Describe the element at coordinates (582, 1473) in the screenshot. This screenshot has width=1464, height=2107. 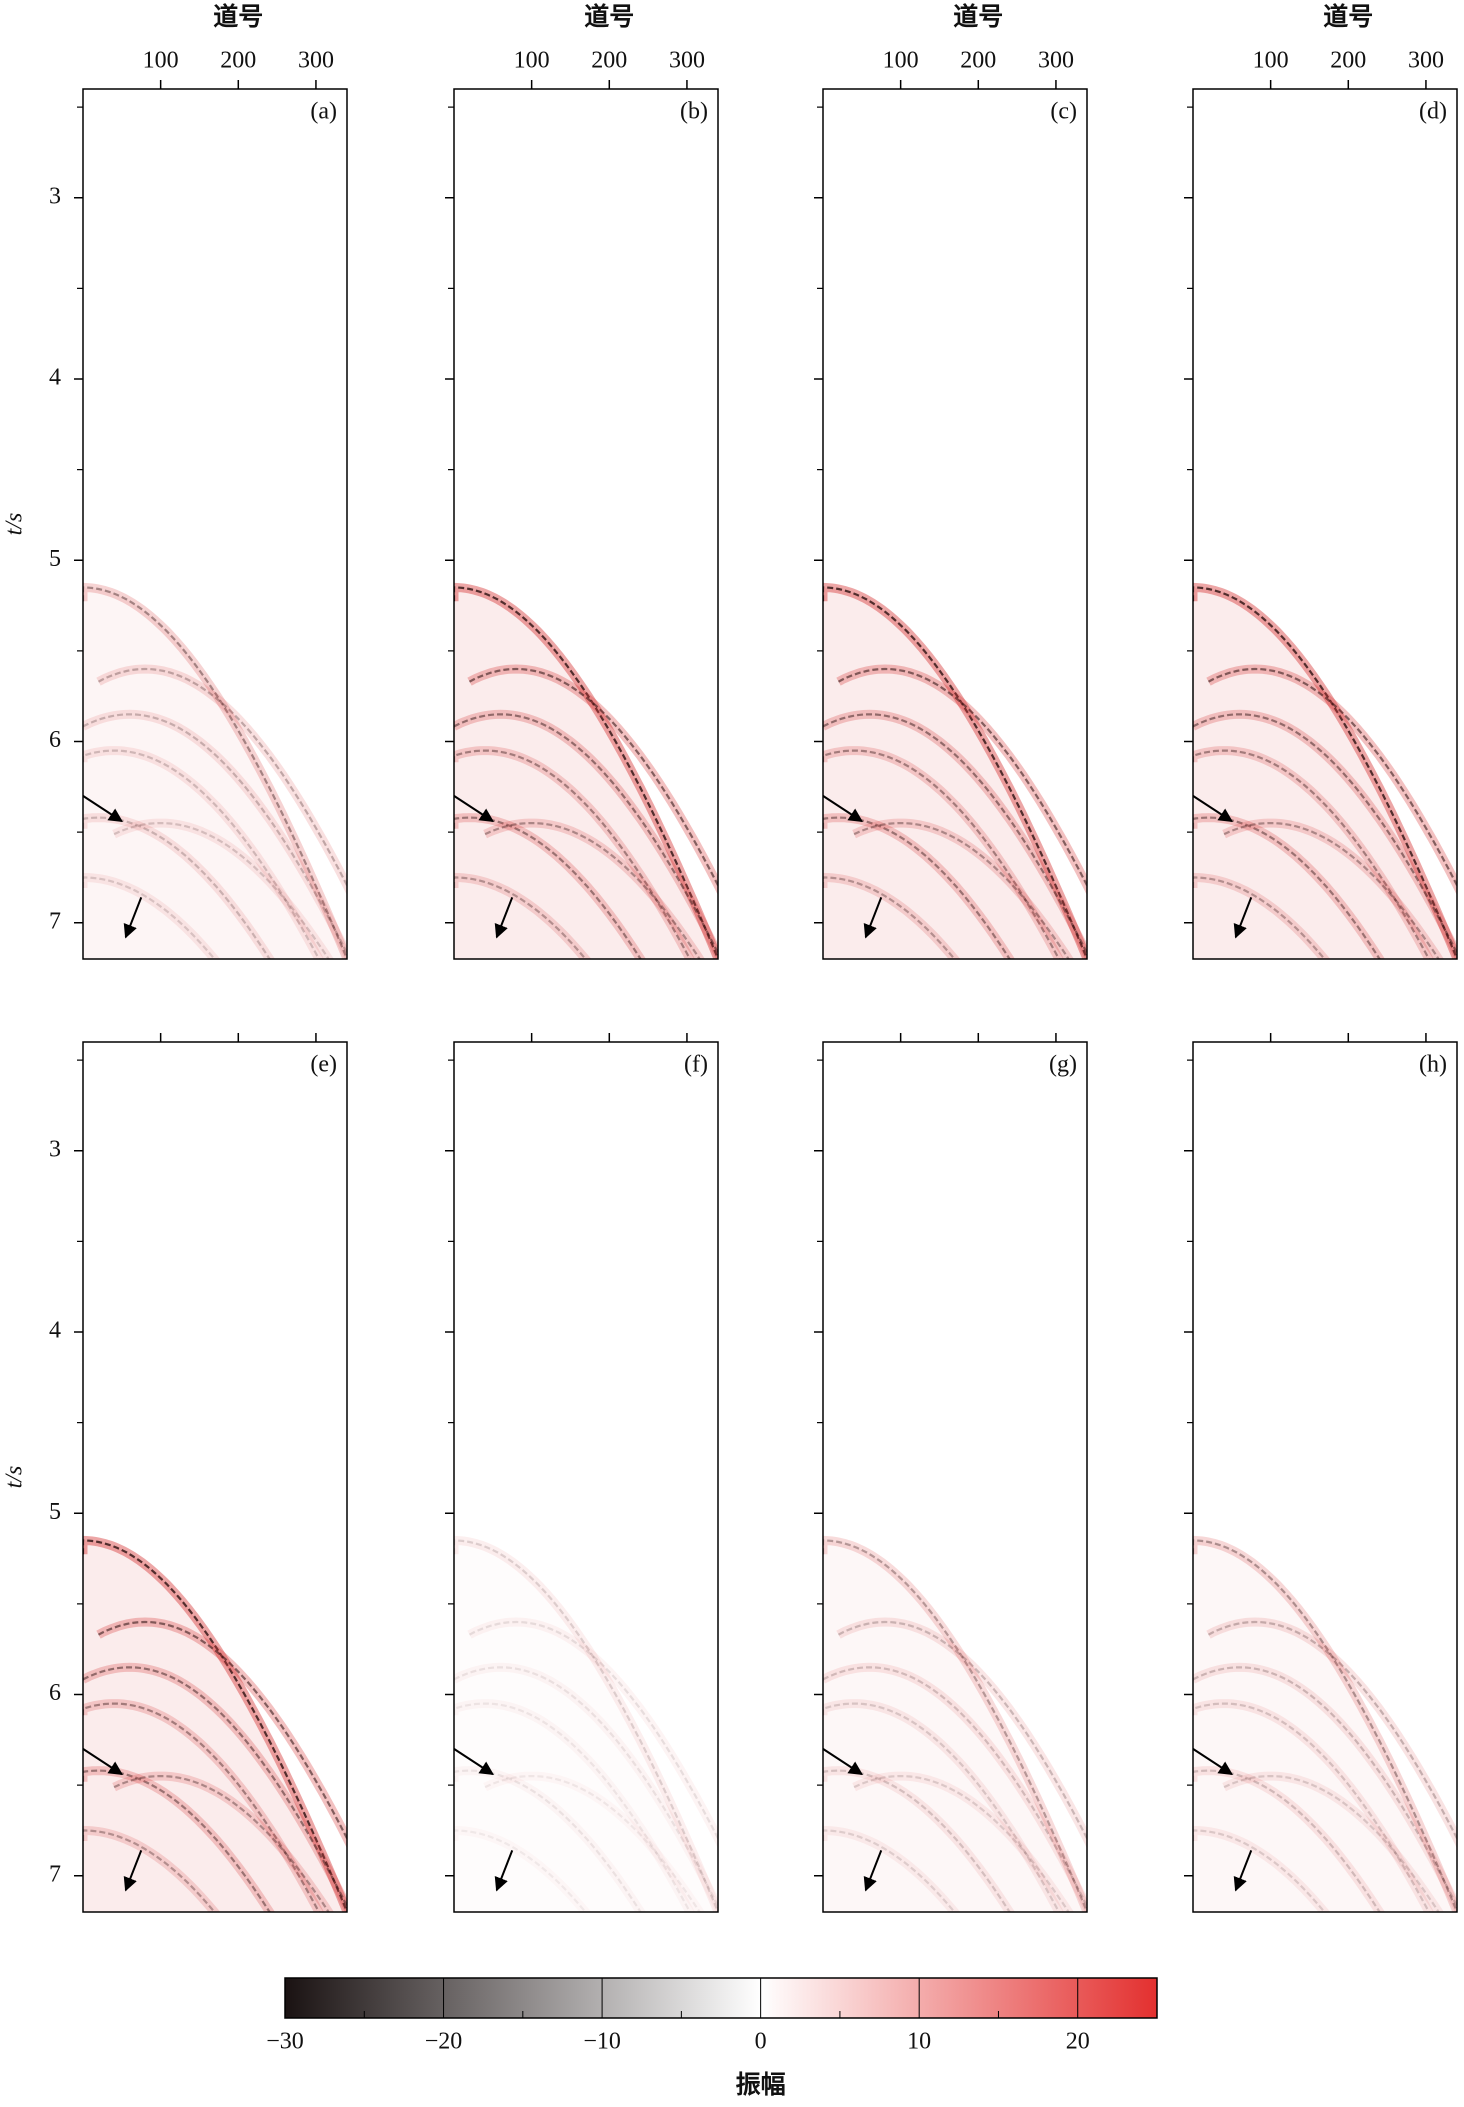
I see `panel: (f)` at that location.